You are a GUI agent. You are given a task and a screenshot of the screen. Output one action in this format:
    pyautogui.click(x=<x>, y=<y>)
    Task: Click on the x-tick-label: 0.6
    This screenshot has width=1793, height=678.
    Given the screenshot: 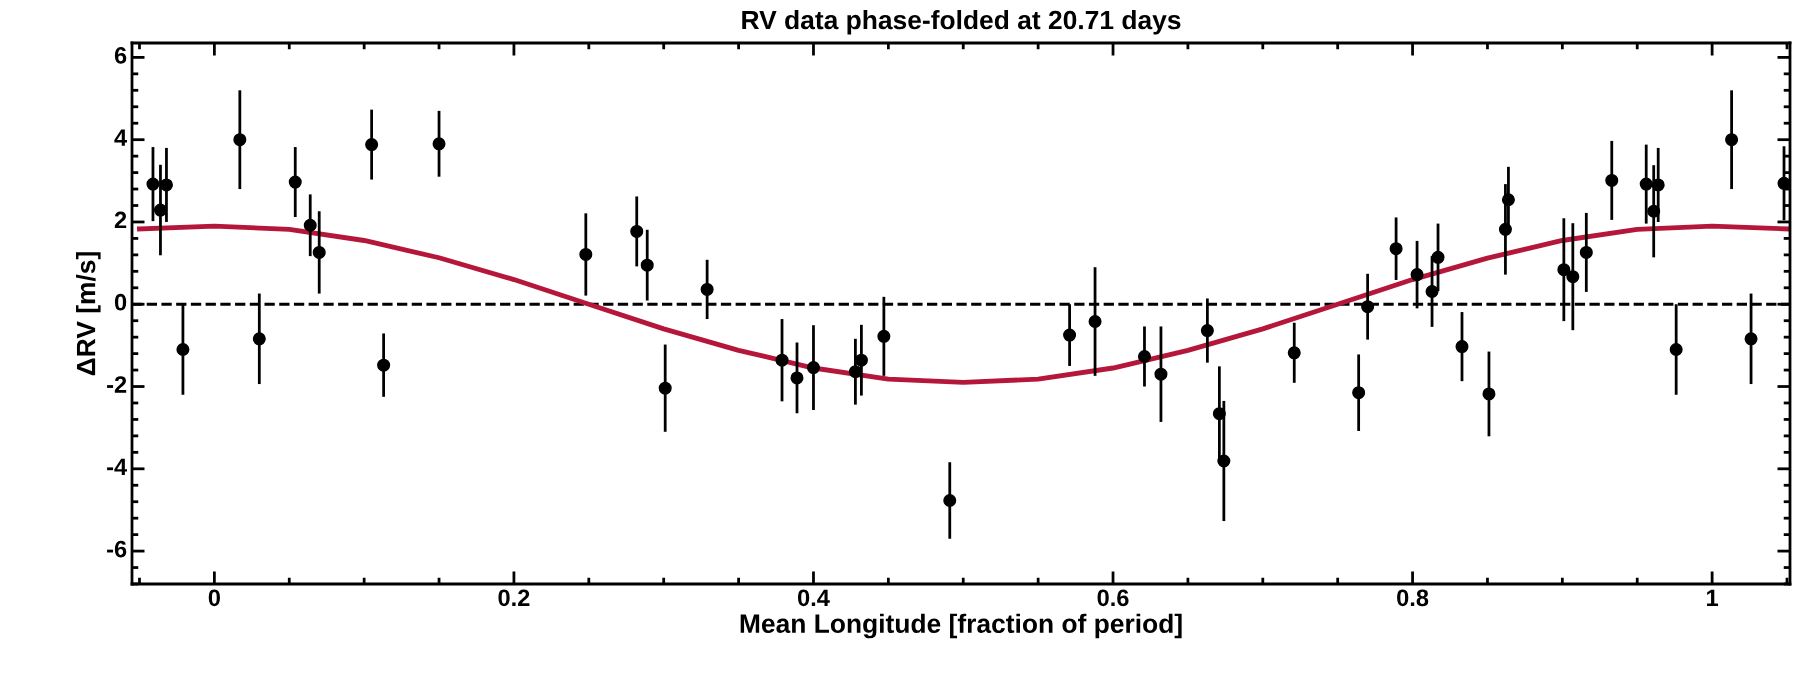 What is the action you would take?
    pyautogui.click(x=1113, y=598)
    